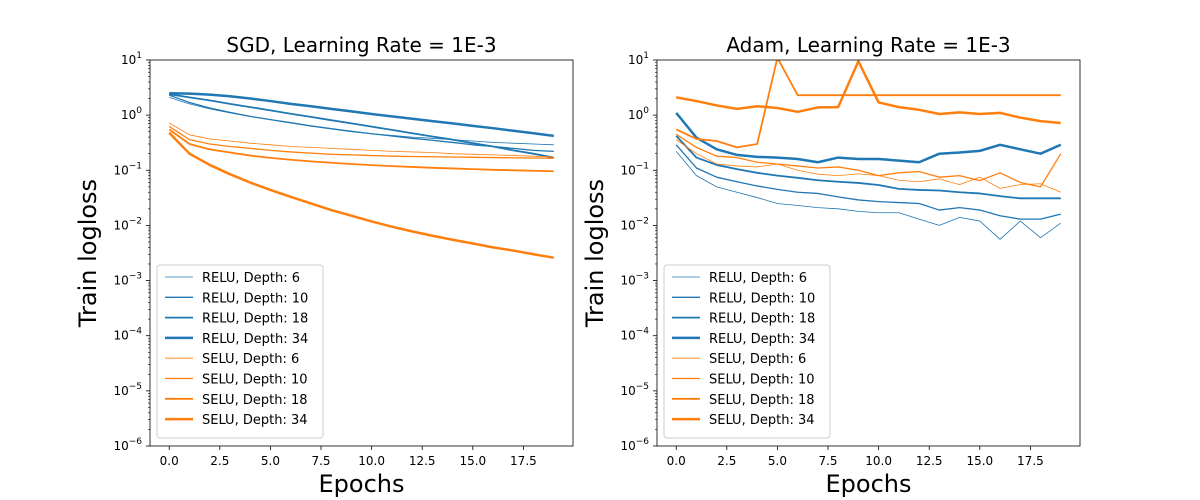 The image size is (1200, 500). I want to click on sgd-chart-title: SGD, Learning Rate = 1E-3, so click(361, 45).